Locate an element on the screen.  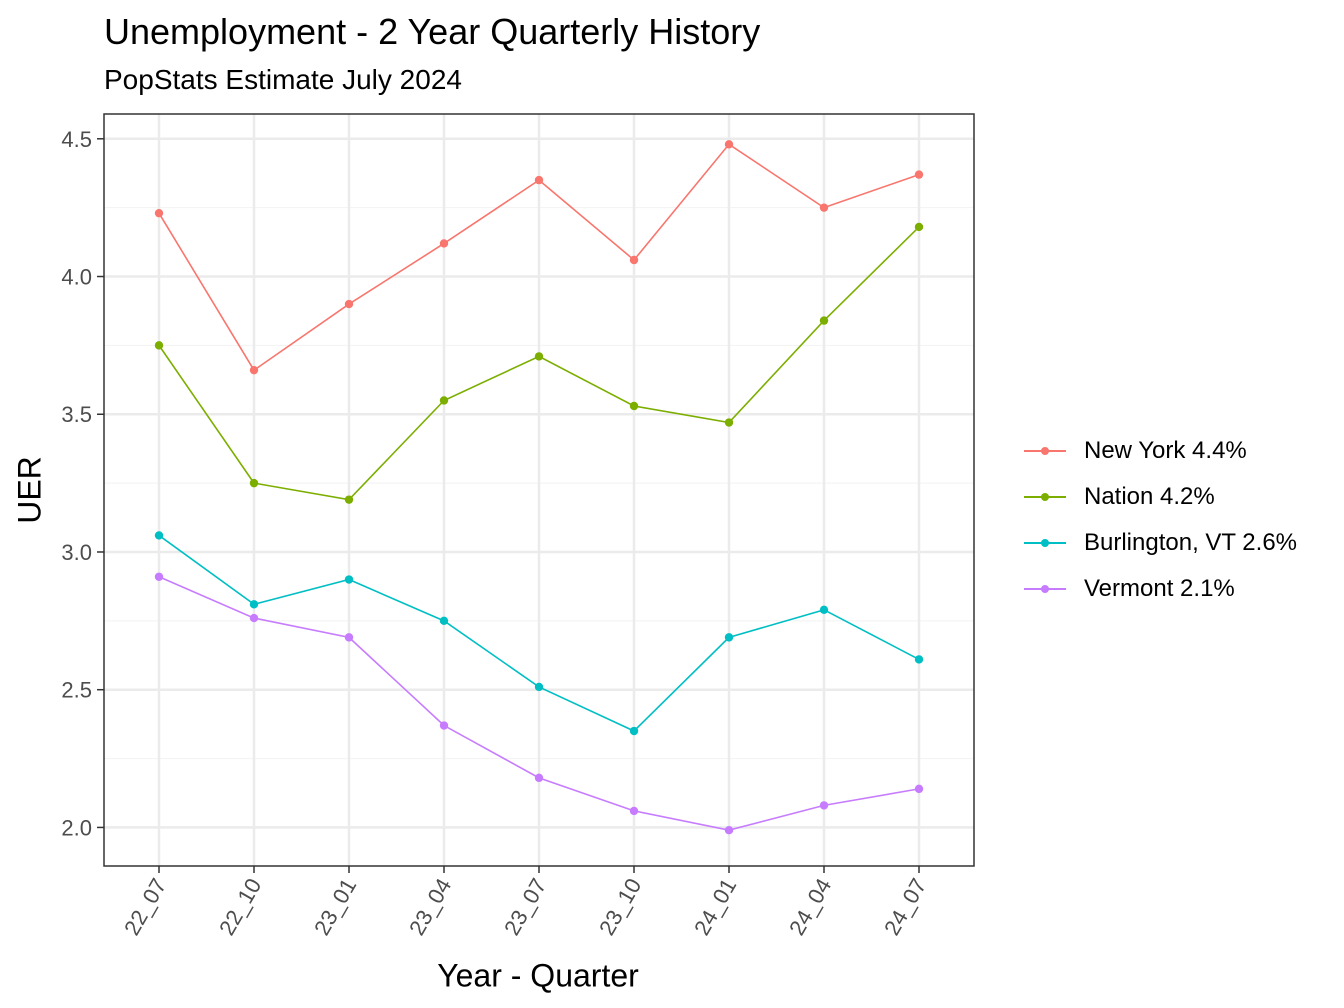
legend-item: New York 4.4% is located at coordinates (1160, 451).